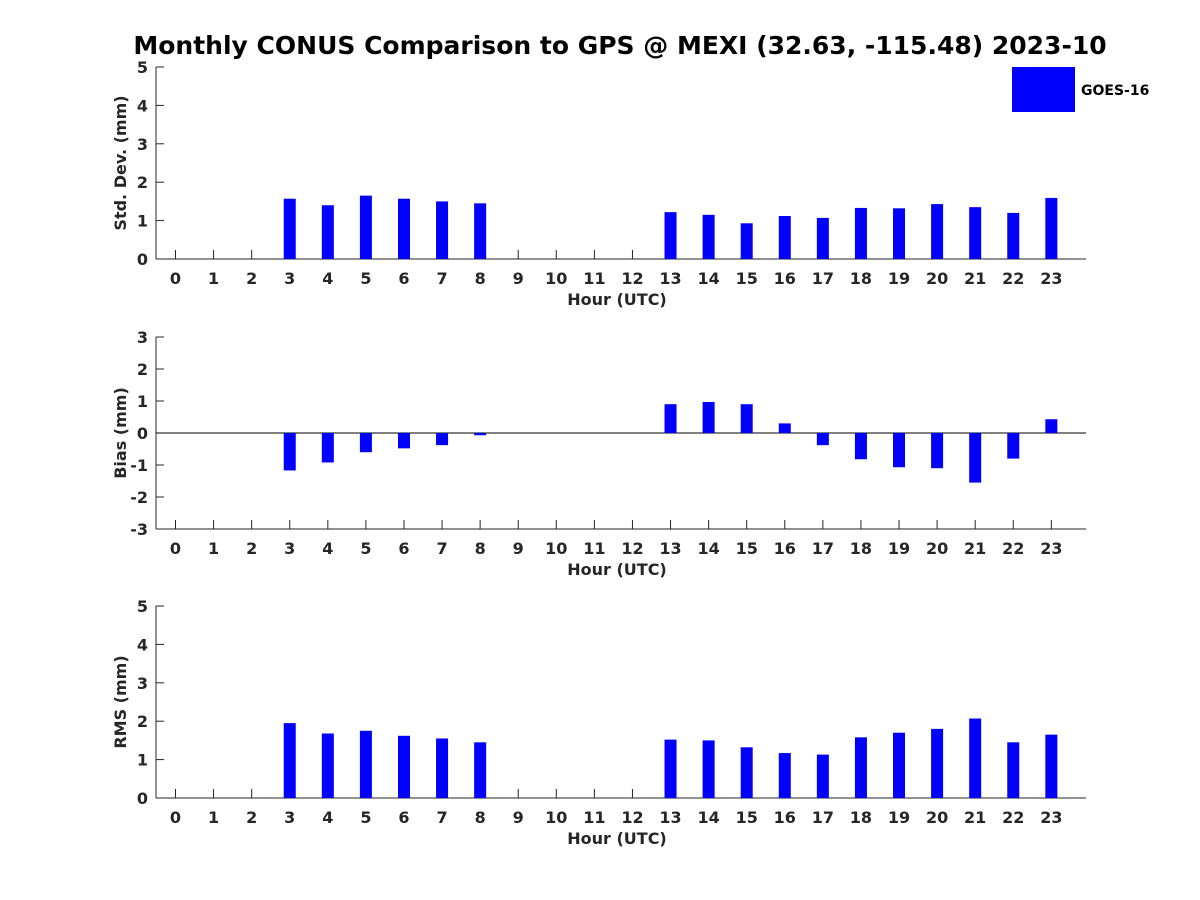 The image size is (1200, 900). Describe the element at coordinates (1115, 91) in the screenshot. I see `legend-label: GOES-16` at that location.